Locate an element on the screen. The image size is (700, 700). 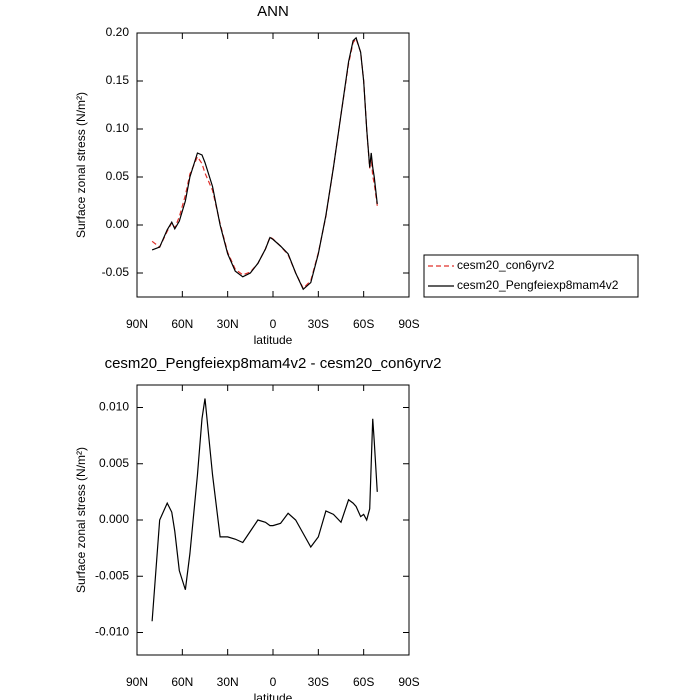
legend-box is located at coordinates (531, 276).